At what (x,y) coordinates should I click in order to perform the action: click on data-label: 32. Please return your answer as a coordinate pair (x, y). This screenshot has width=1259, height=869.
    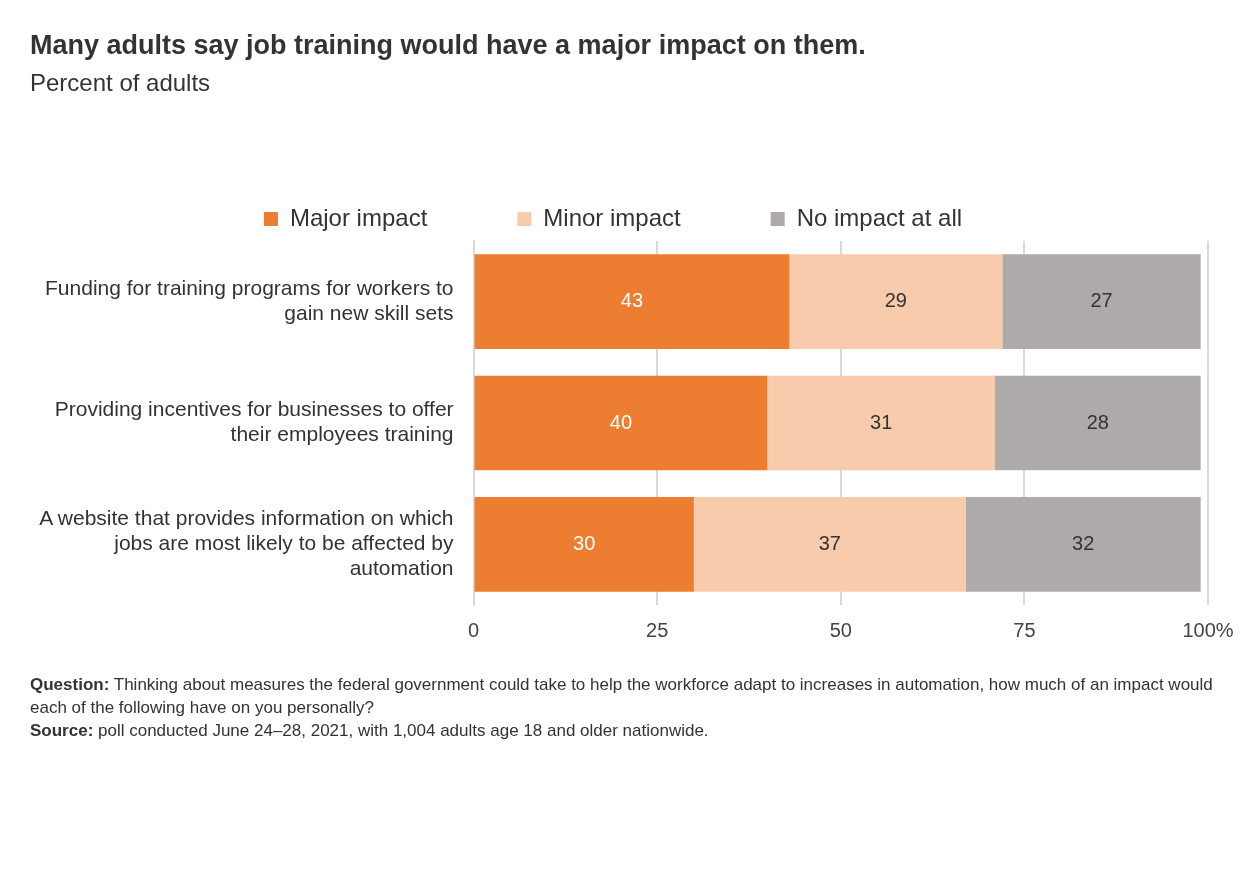
    Looking at the image, I should click on (1083, 542).